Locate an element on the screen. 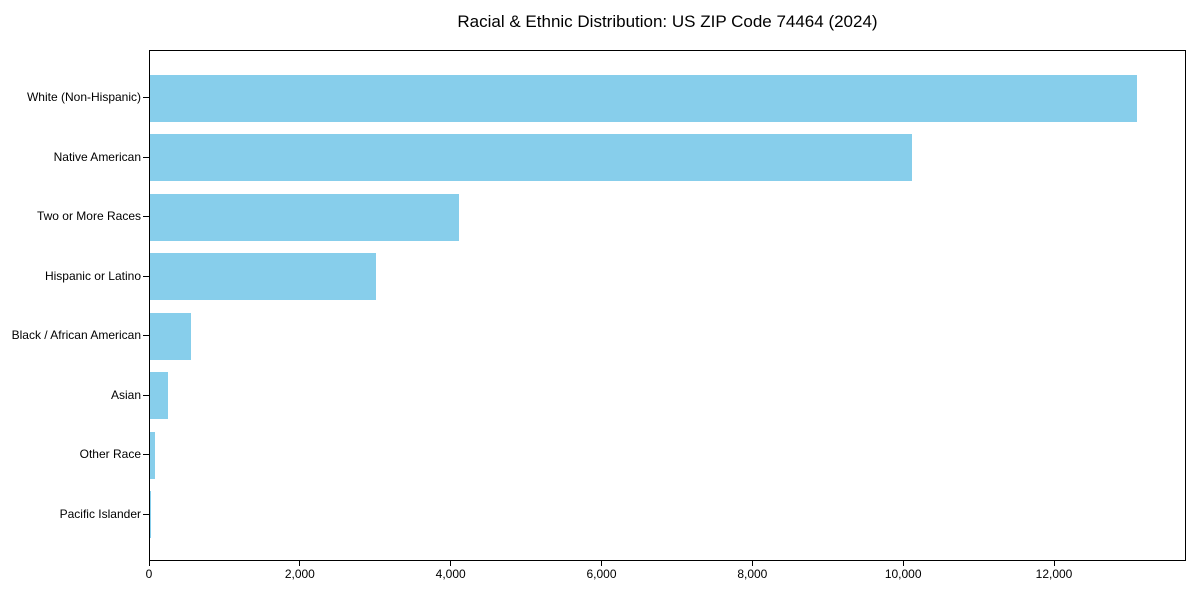 The image size is (1200, 600). y-tick-label: Two or More Races is located at coordinates (88, 216).